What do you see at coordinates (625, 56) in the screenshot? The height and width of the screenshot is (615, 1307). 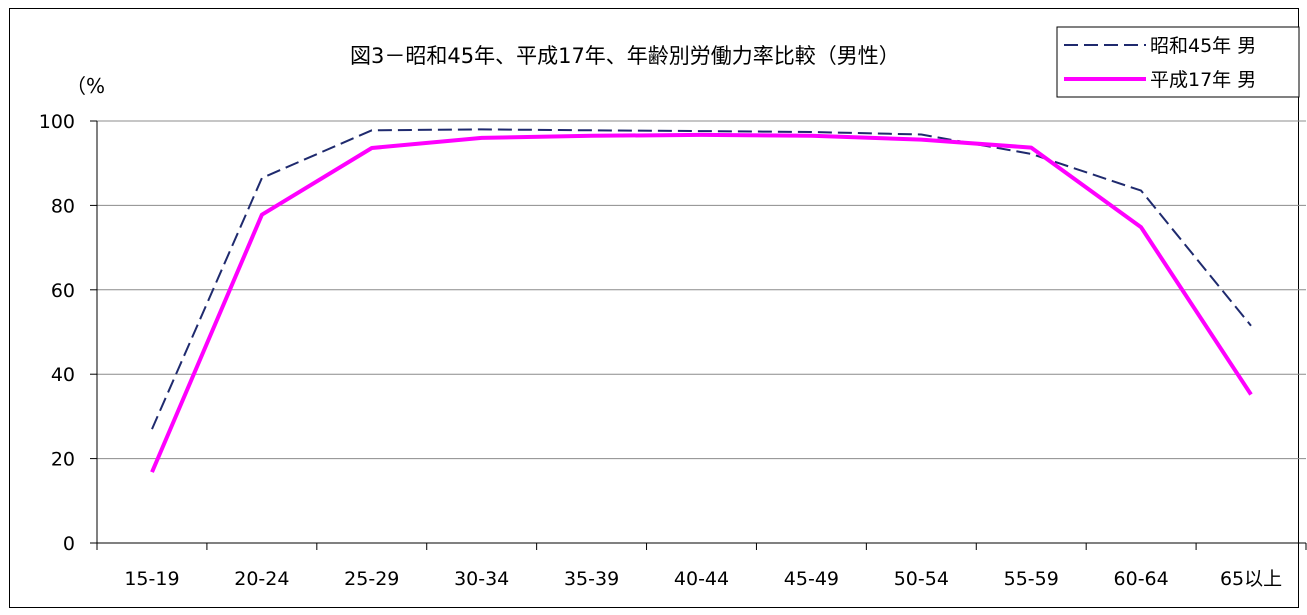 I see `chart-title: 図3－昭和45年、平成17年、年齢別労働力率比較（男性）` at bounding box center [625, 56].